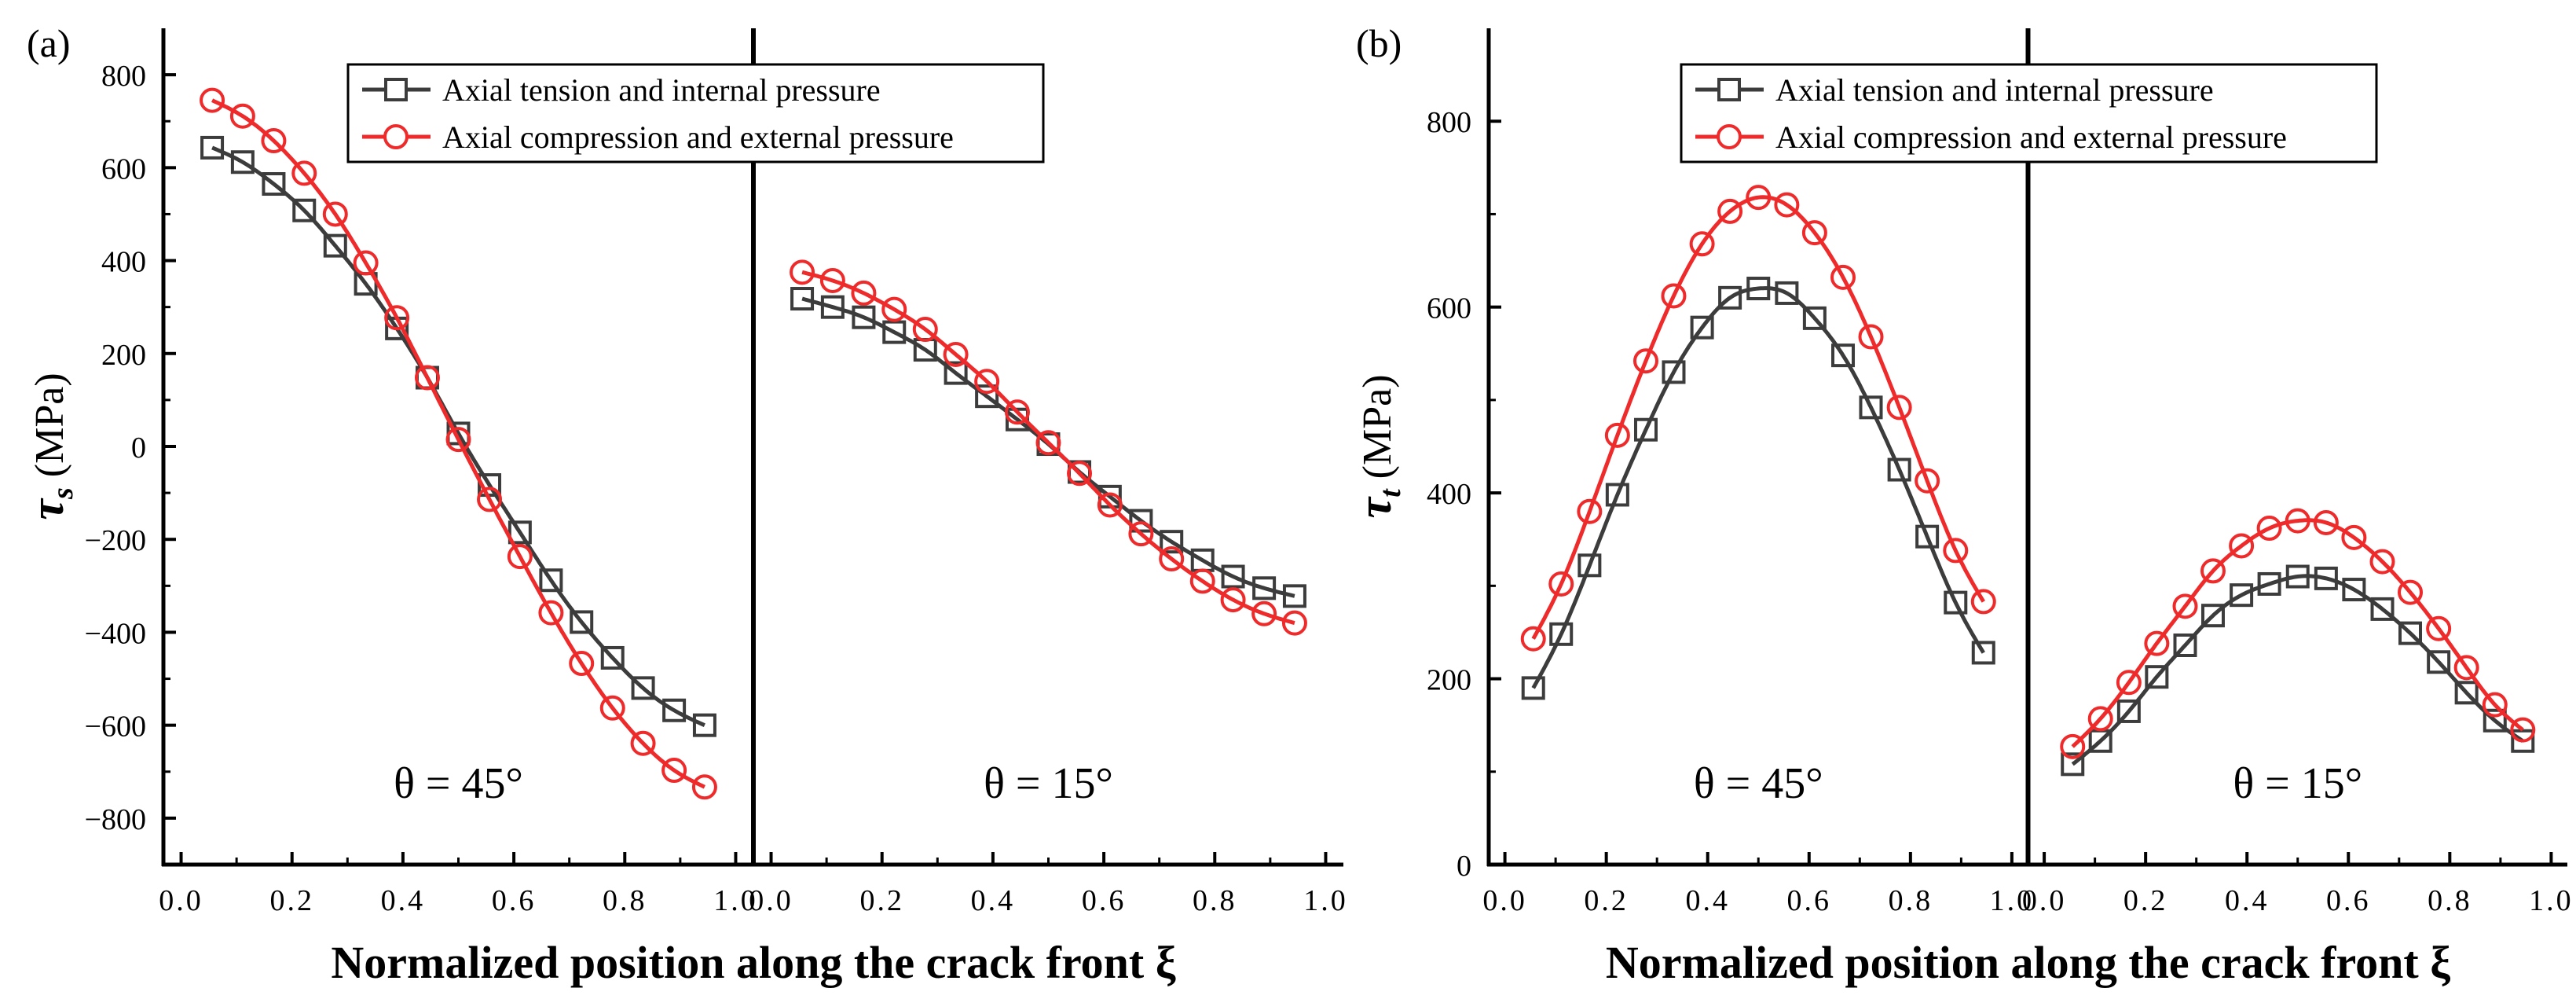 The width and height of the screenshot is (2576, 999). I want to click on theta-annotation: θ = 45°, so click(1759, 783).